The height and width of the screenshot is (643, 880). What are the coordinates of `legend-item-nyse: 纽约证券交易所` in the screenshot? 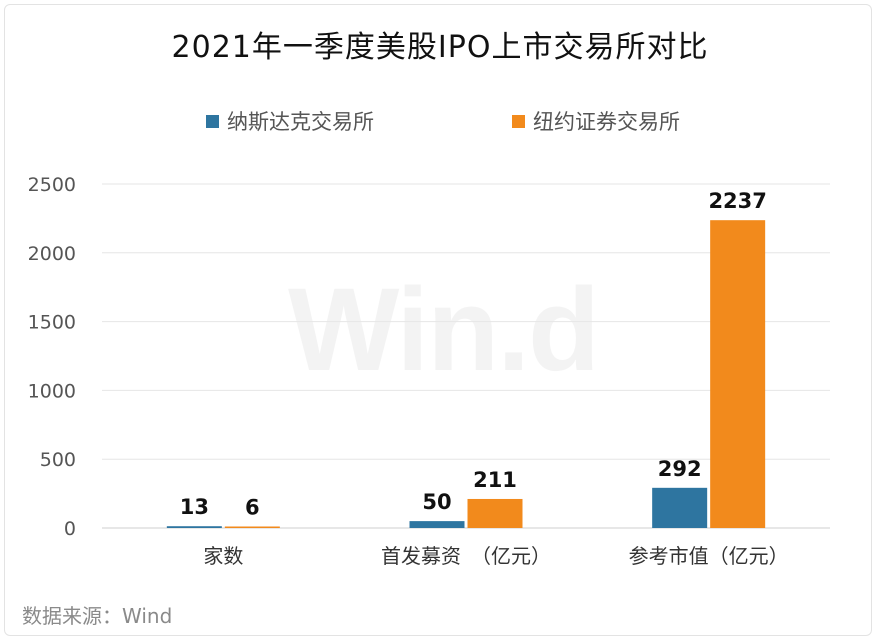 It's located at (596, 121).